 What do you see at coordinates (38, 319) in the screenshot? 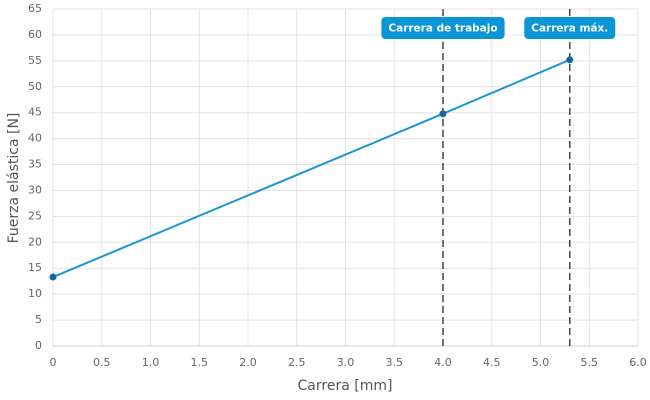
I see `y-tick-label: 5` at bounding box center [38, 319].